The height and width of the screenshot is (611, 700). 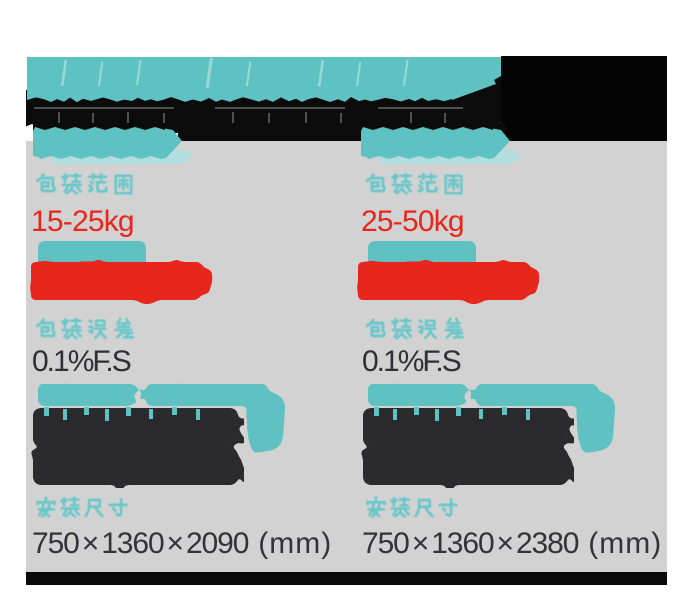 I want to click on svg-text: 25-50kg, so click(x=412, y=221).